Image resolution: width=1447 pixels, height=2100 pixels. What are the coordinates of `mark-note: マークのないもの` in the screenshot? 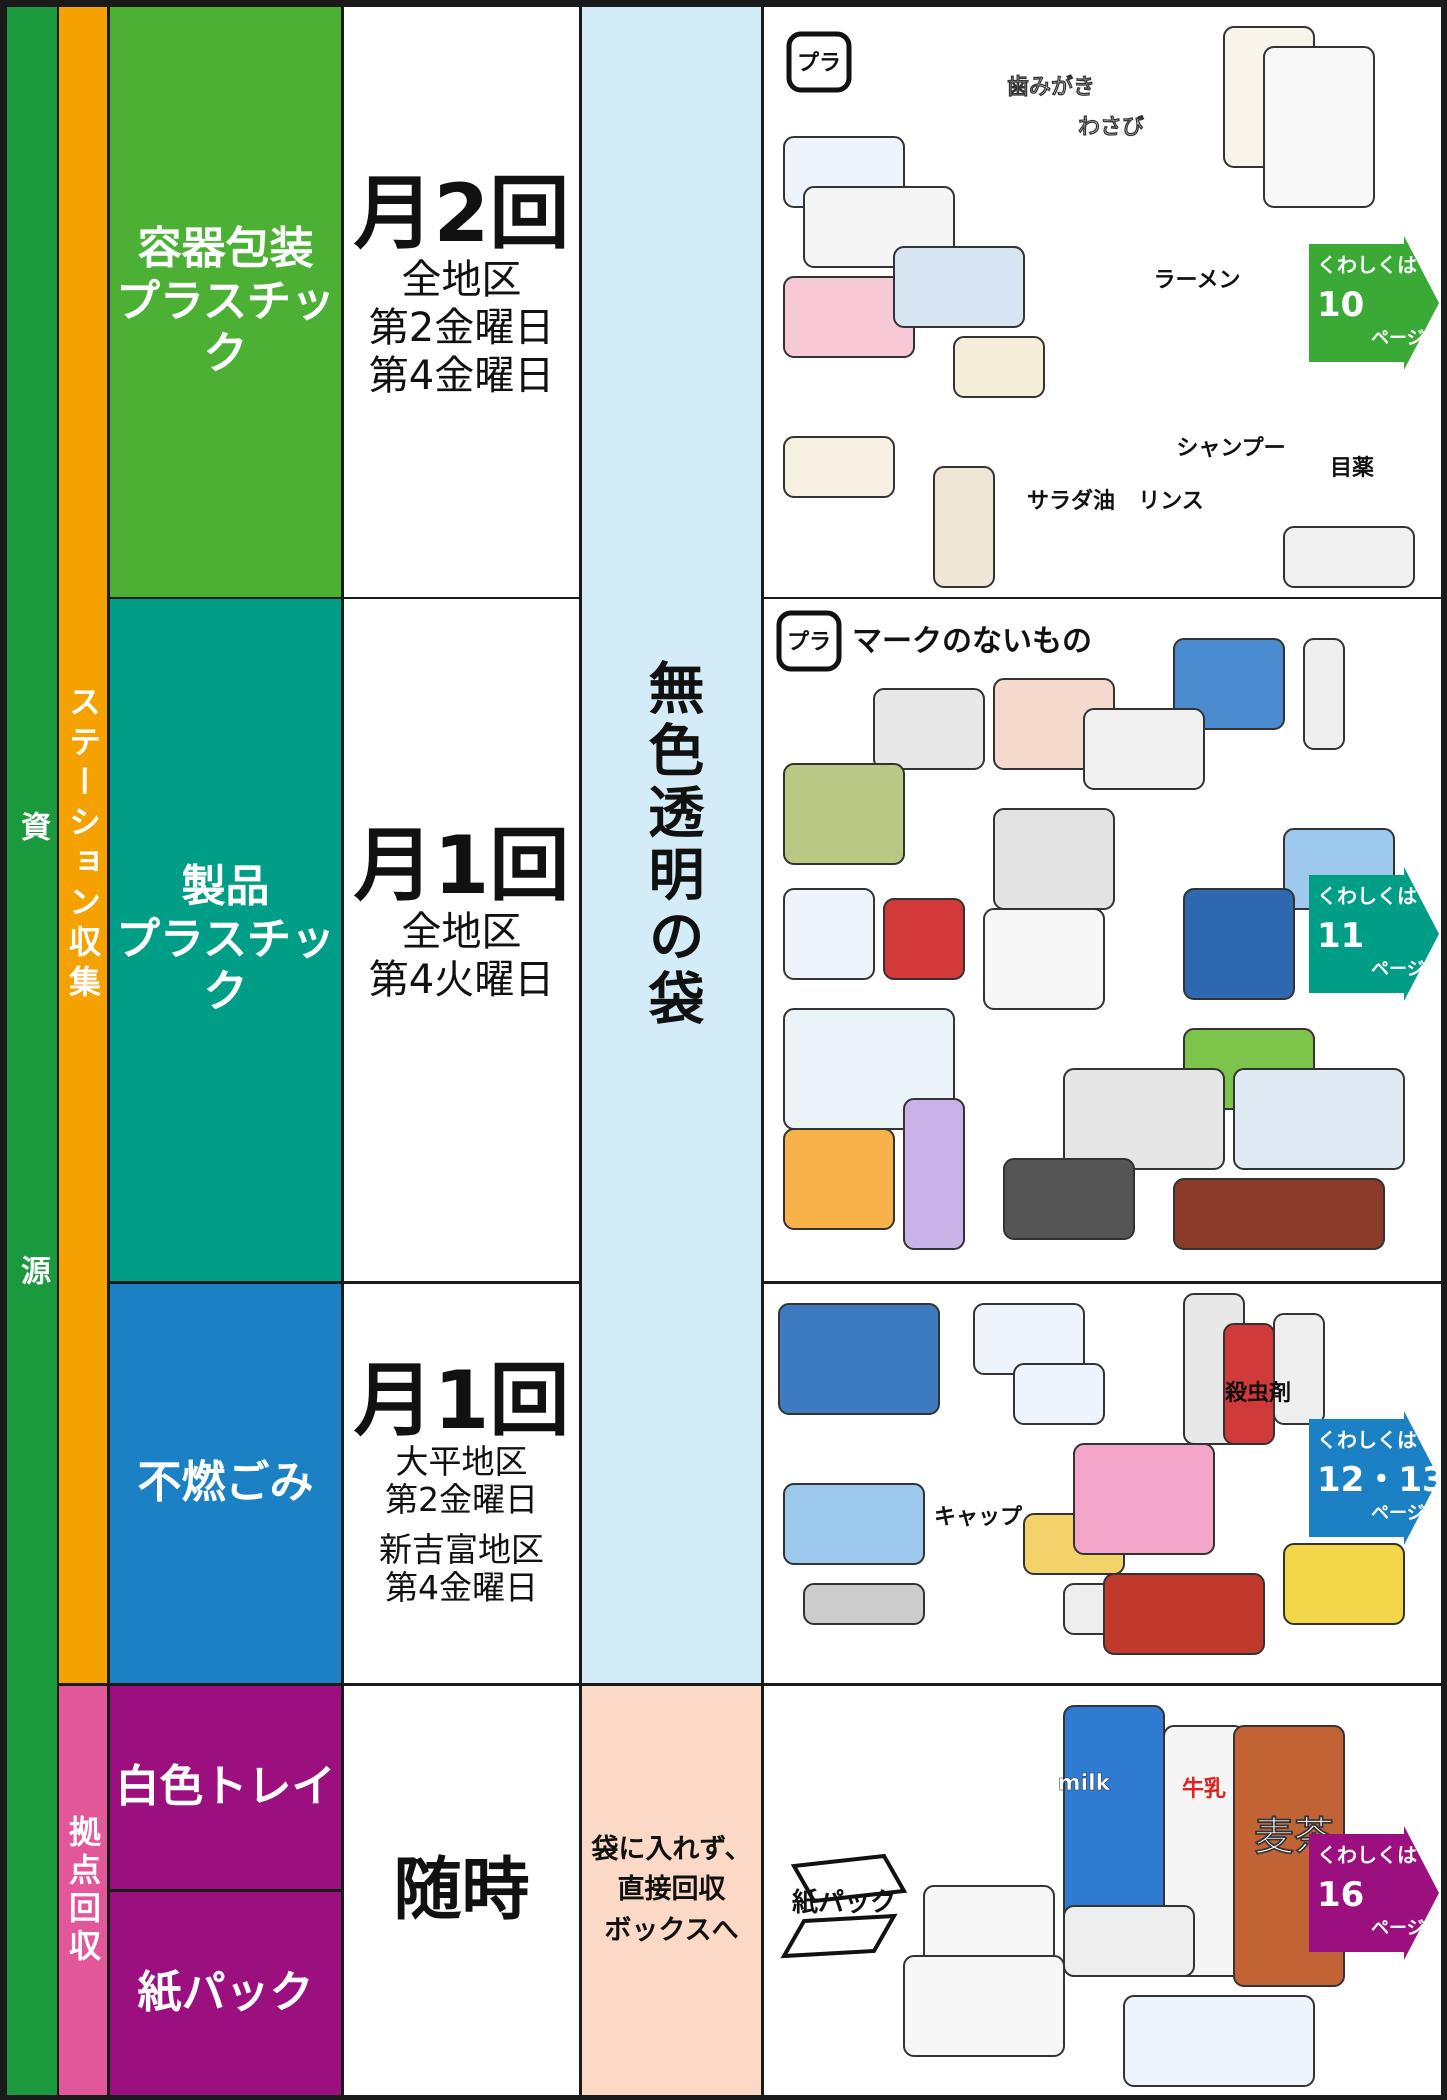 It's located at (972, 641).